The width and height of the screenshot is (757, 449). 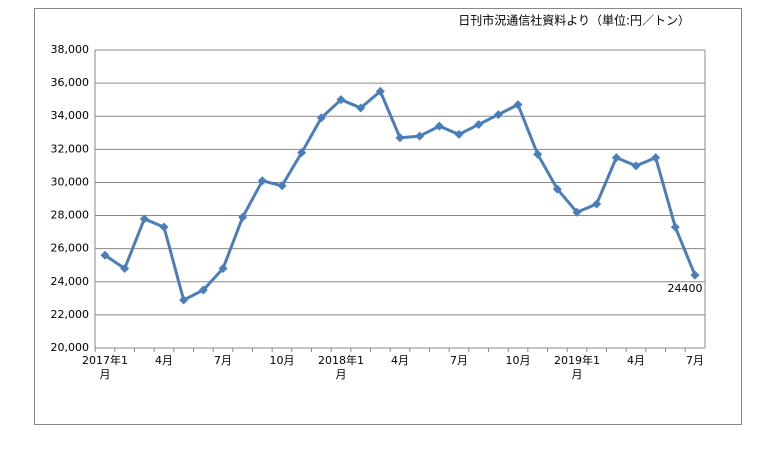 What do you see at coordinates (70, 181) in the screenshot?
I see `y-tick-label: 30,000` at bounding box center [70, 181].